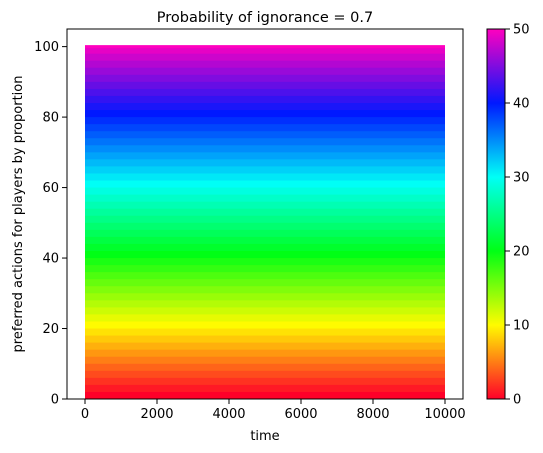 This screenshot has width=543, height=453. Describe the element at coordinates (496, 214) in the screenshot. I see `colorbar` at that location.